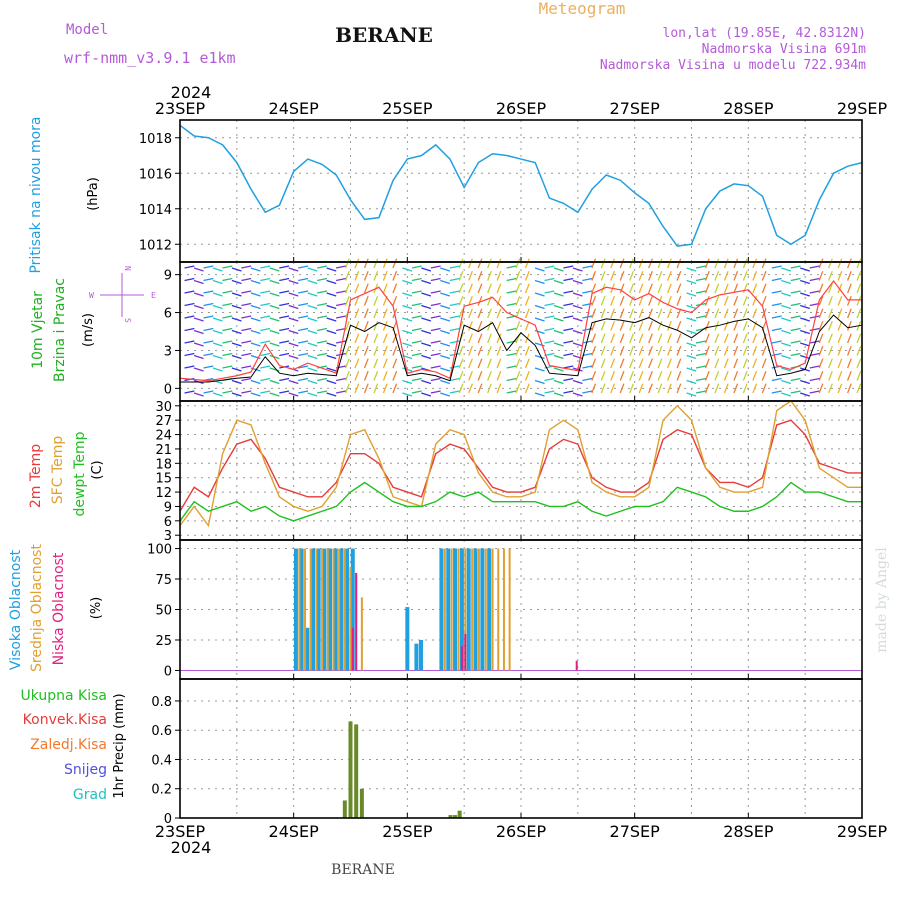 The image size is (900, 900). What do you see at coordinates (520, 464) in the screenshot?
I see `sfc-temp-line` at bounding box center [520, 464].